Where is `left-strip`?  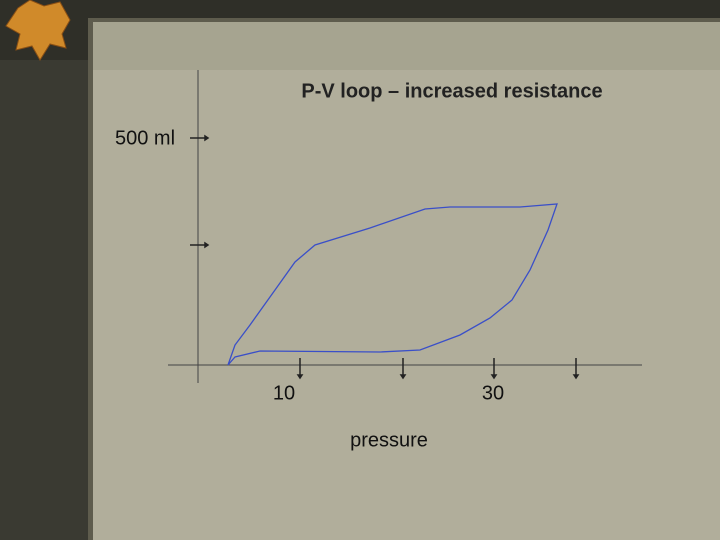
left-strip is located at coordinates (44, 300).